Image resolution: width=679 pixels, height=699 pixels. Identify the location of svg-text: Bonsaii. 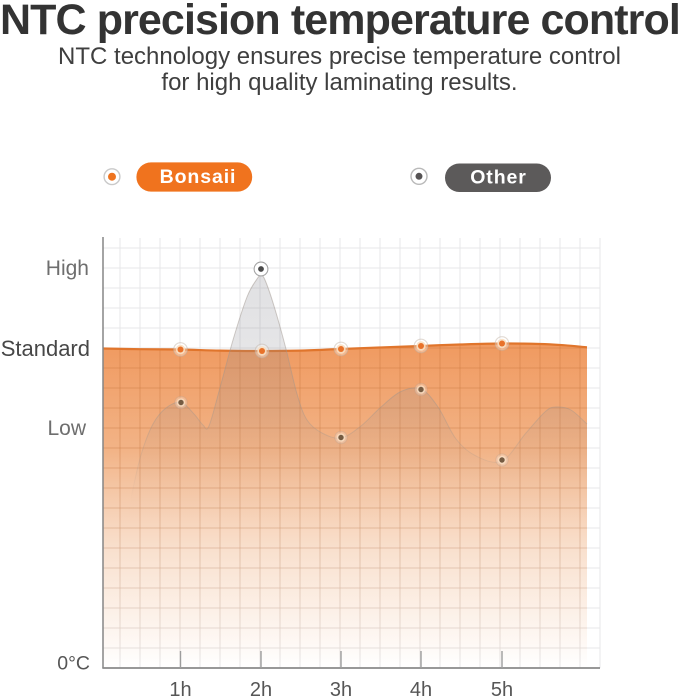
(198, 177).